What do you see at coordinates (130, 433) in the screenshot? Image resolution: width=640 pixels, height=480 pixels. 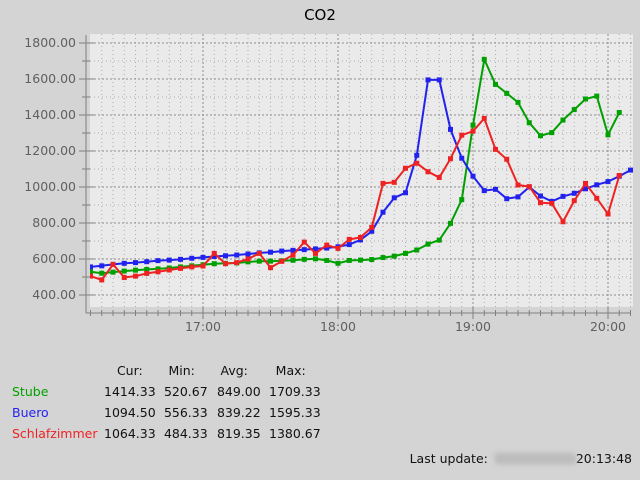 I see `legend-value: 1064.33` at bounding box center [130, 433].